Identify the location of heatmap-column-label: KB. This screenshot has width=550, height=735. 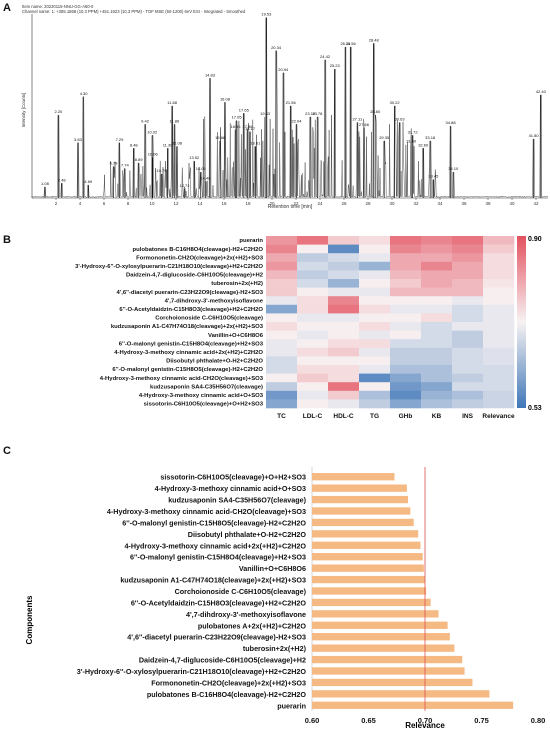
(437, 416).